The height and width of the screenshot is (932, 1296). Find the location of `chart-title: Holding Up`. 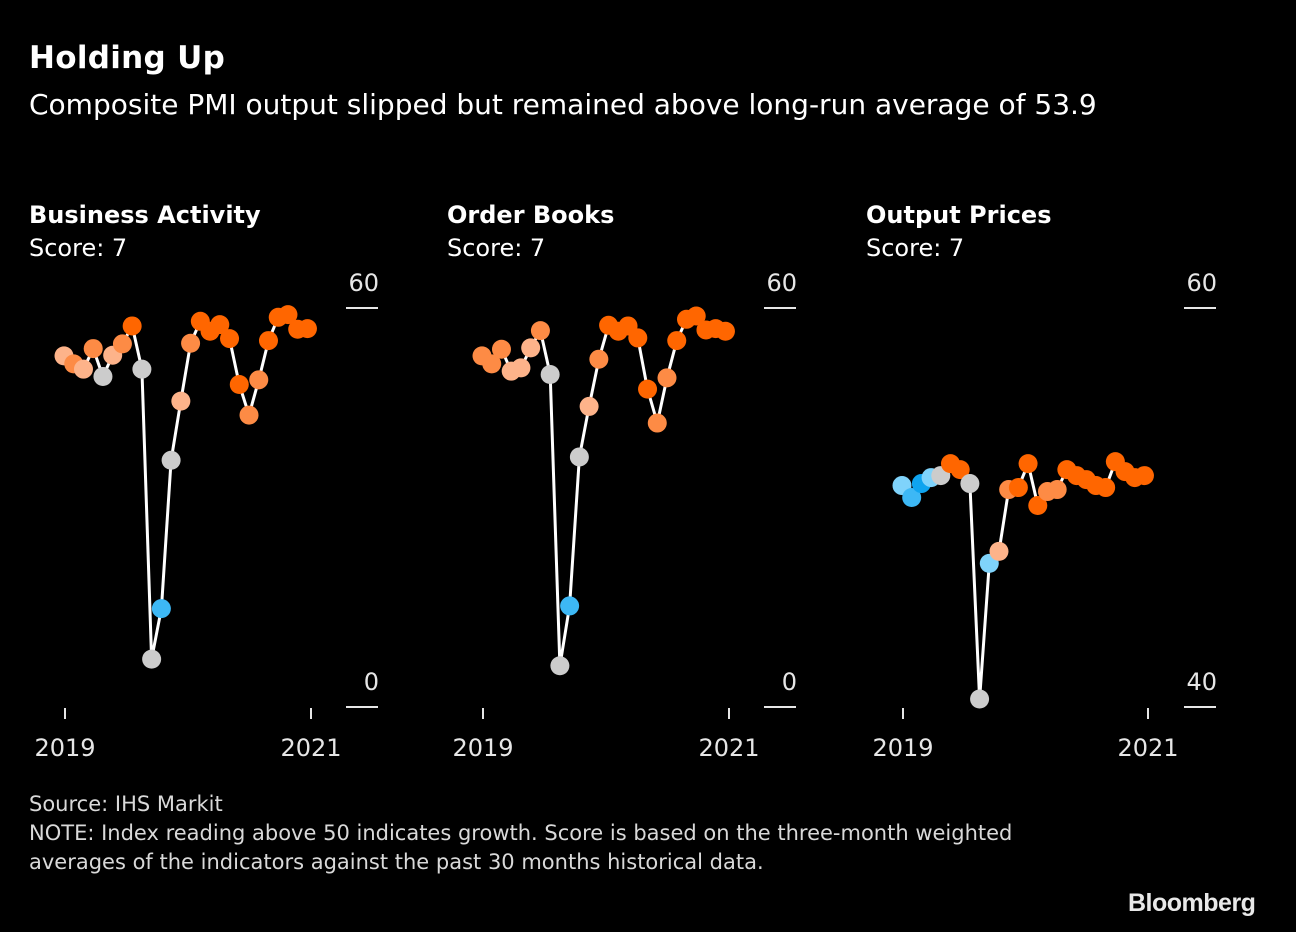

chart-title: Holding Up is located at coordinates (127, 58).